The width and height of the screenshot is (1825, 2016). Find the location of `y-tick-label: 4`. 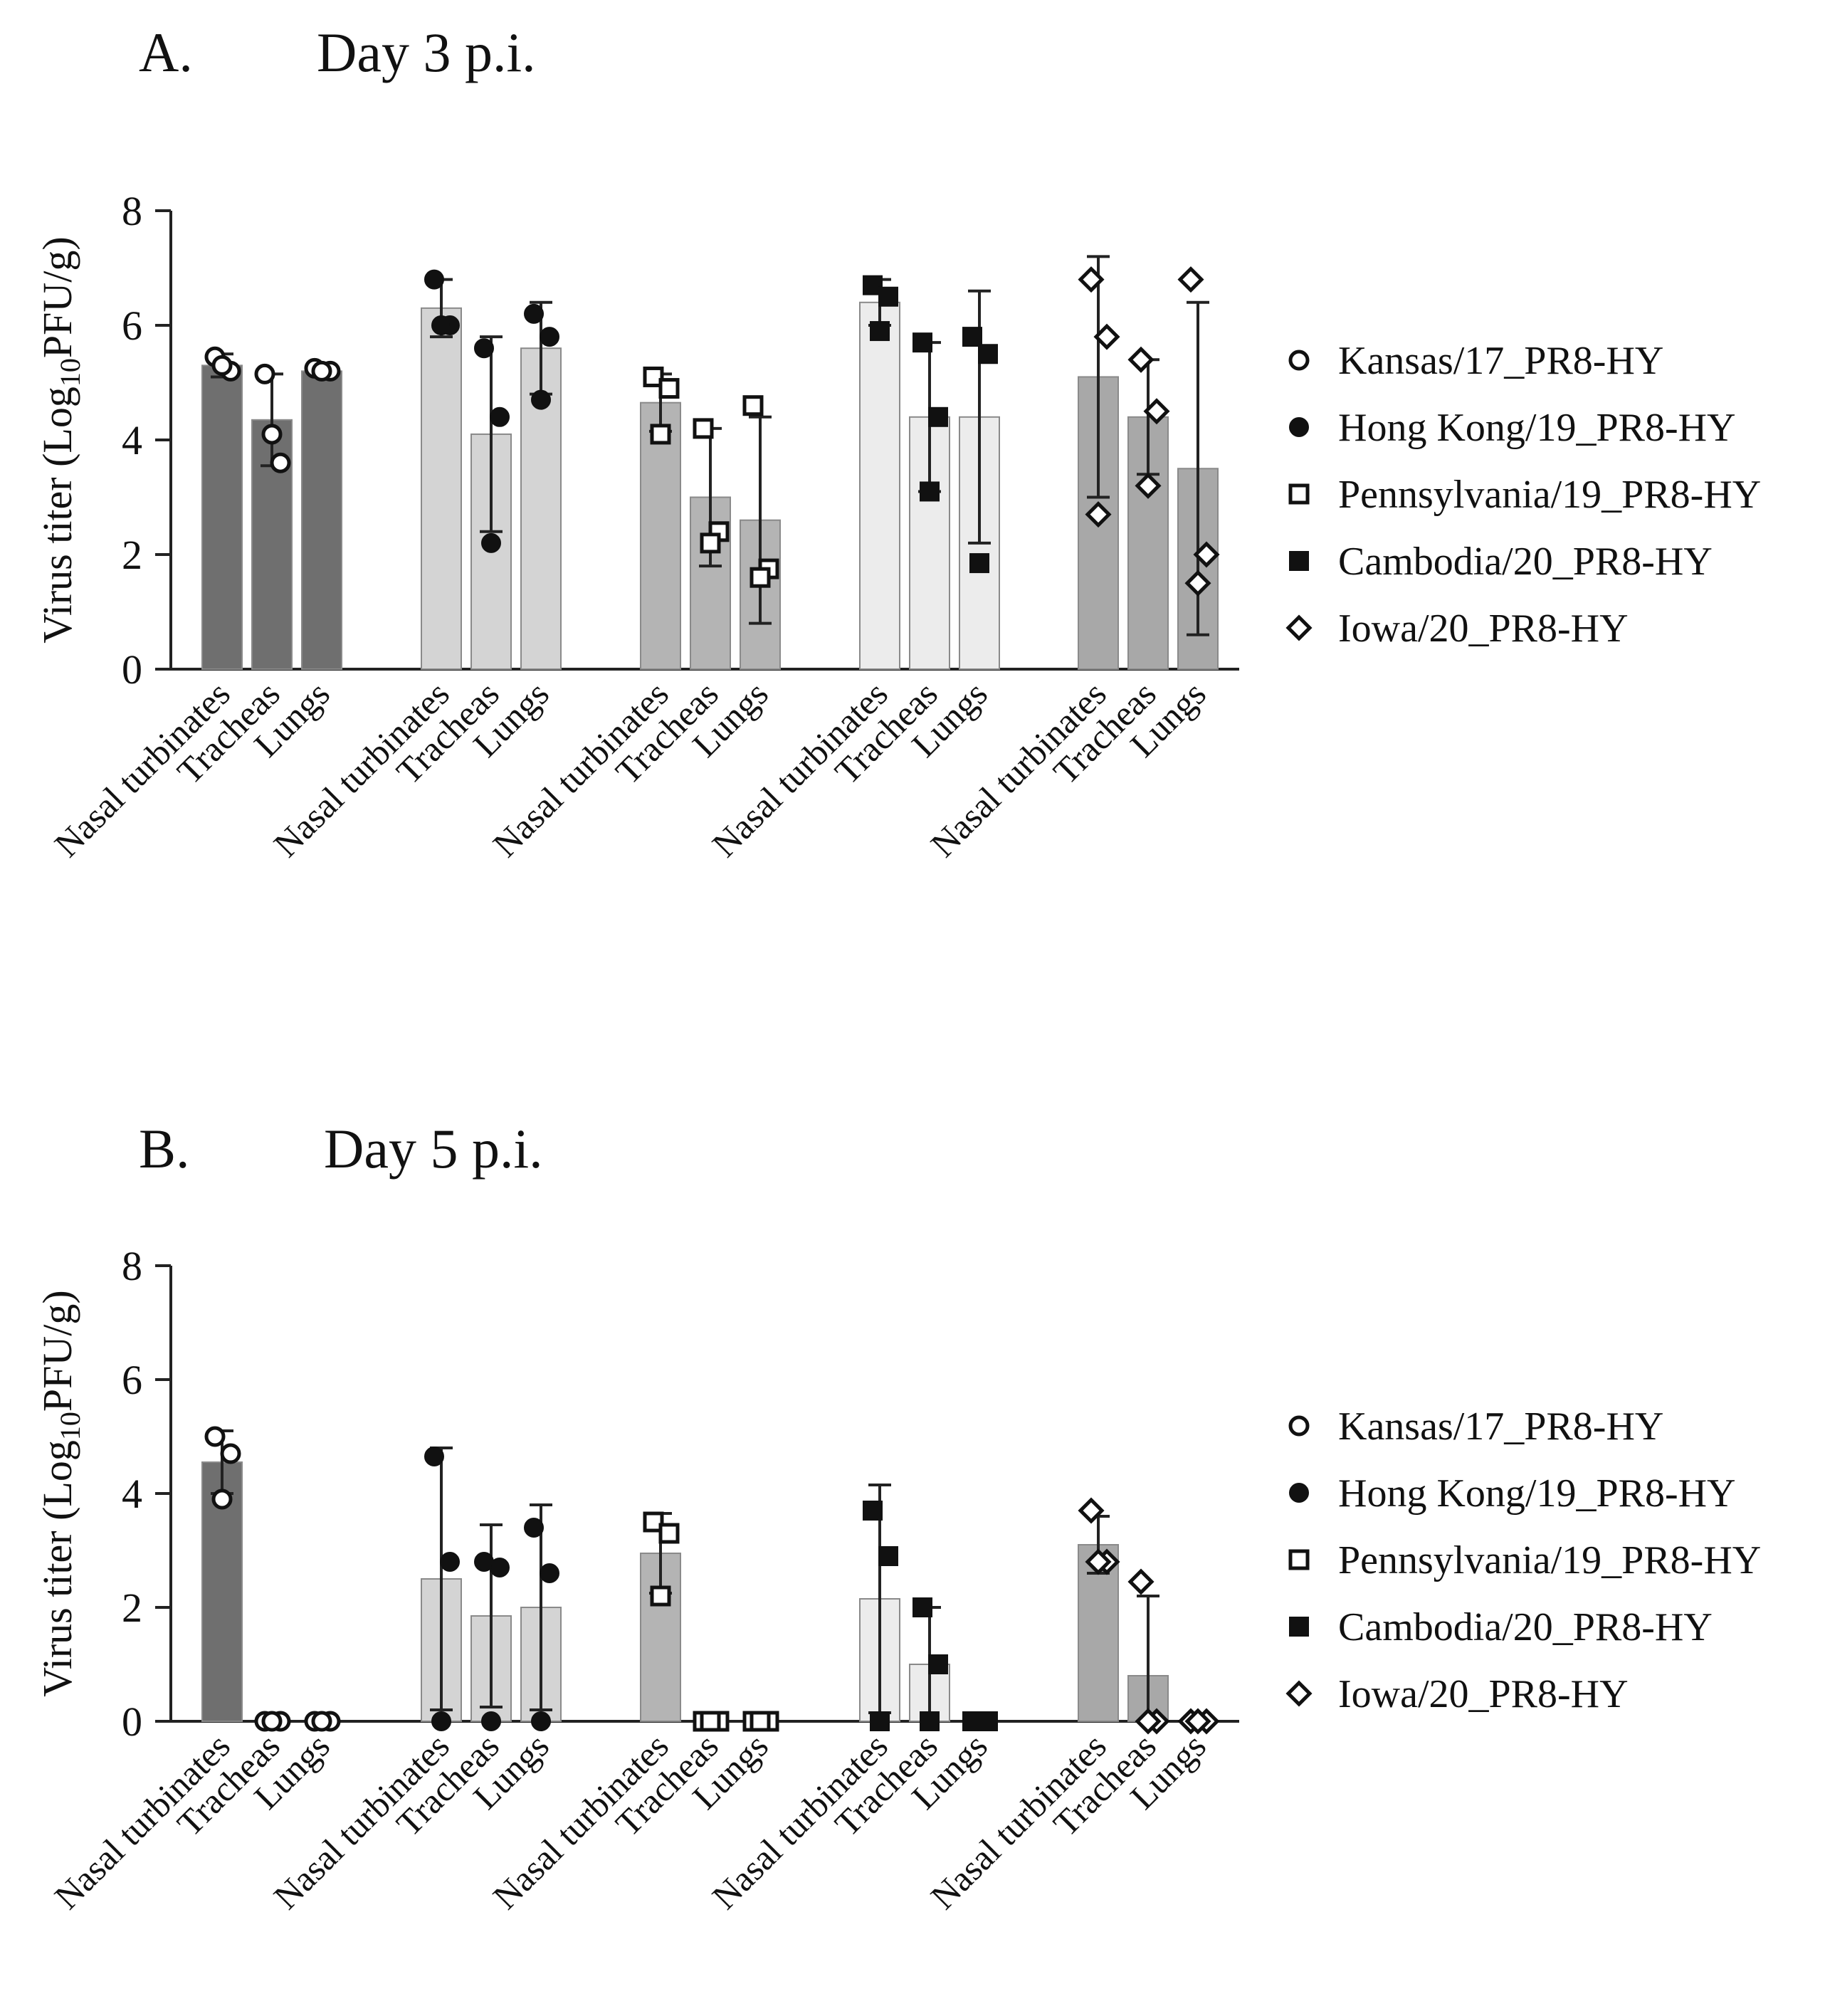

y-tick-label: 4 is located at coordinates (132, 1494).